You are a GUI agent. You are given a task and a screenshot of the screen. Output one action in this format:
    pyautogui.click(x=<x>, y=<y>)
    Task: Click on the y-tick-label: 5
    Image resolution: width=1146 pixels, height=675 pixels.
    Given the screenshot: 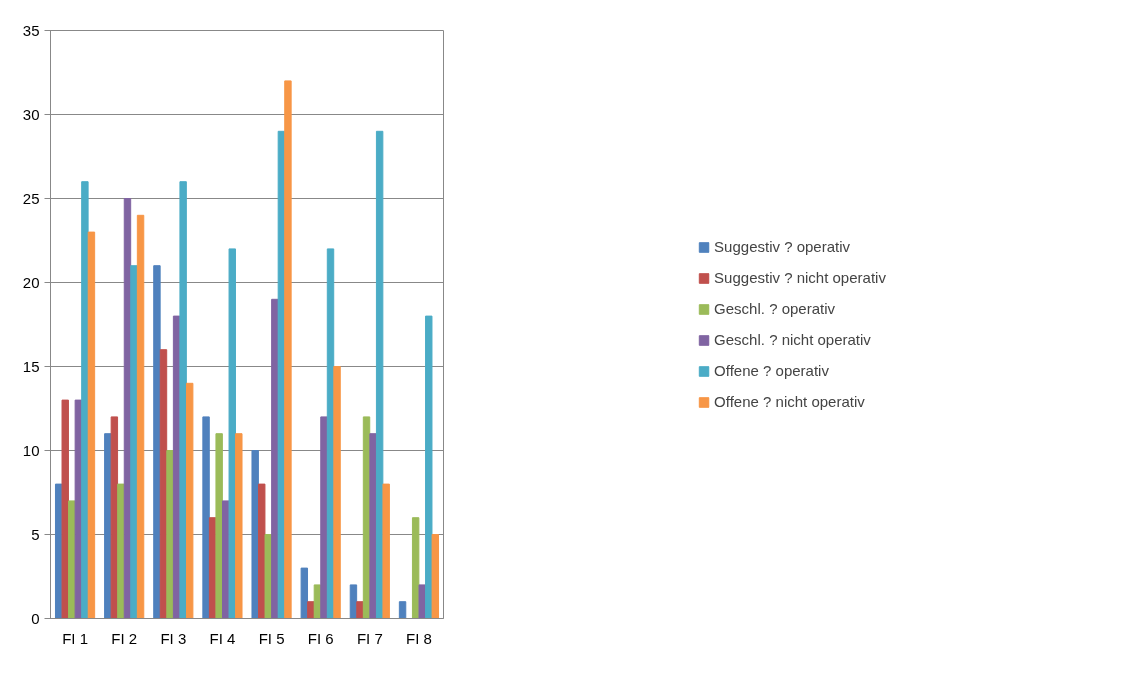 What is the action you would take?
    pyautogui.click(x=35, y=534)
    